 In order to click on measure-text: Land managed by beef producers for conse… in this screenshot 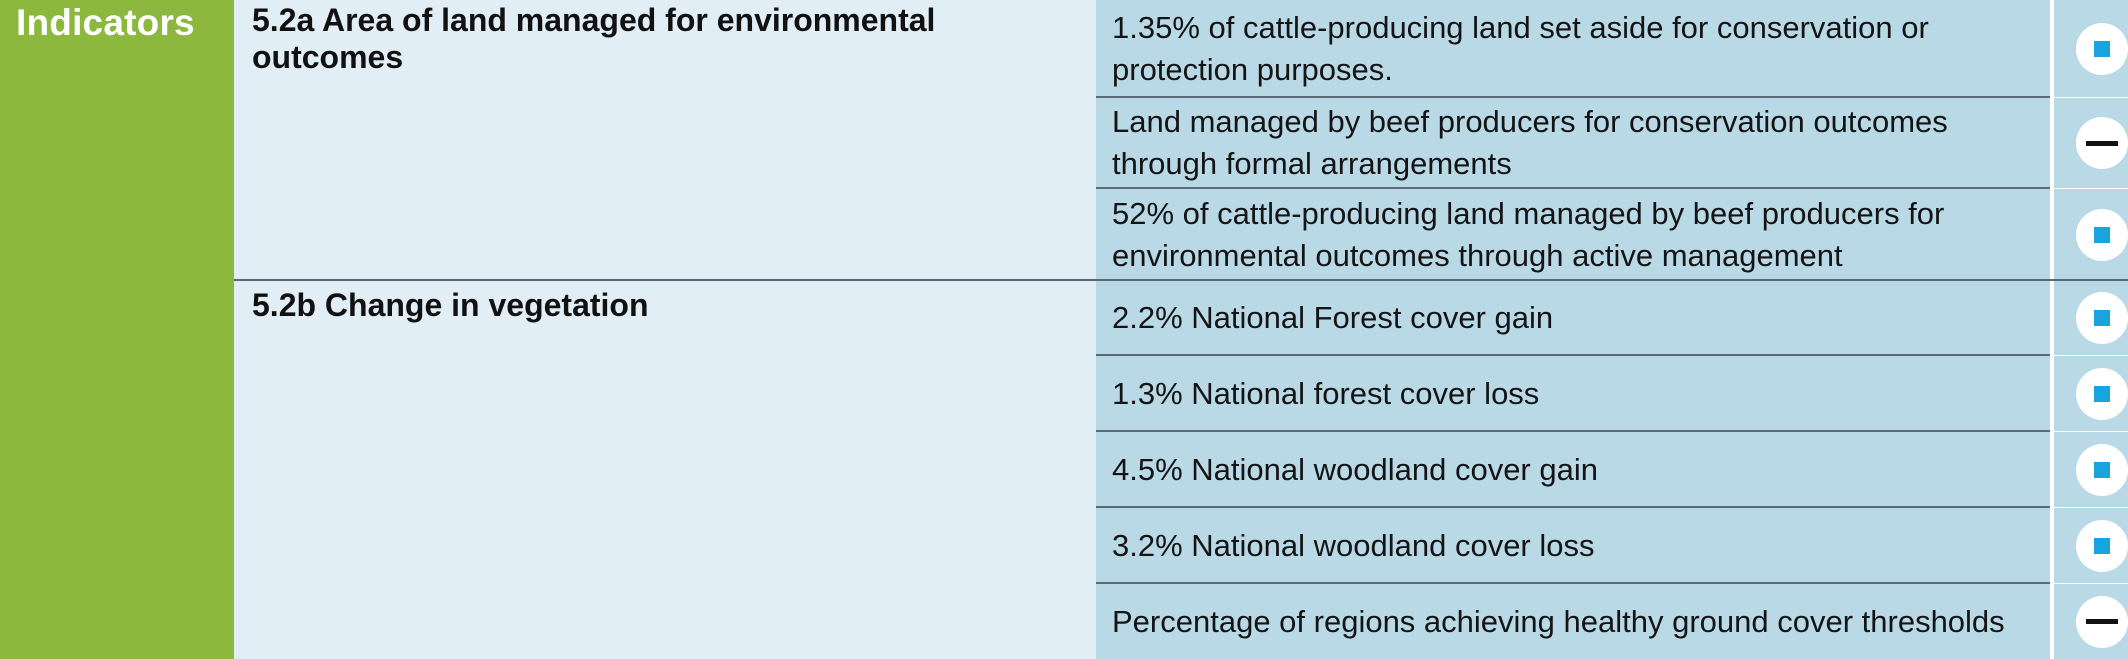, I will do `click(1575, 143)`.